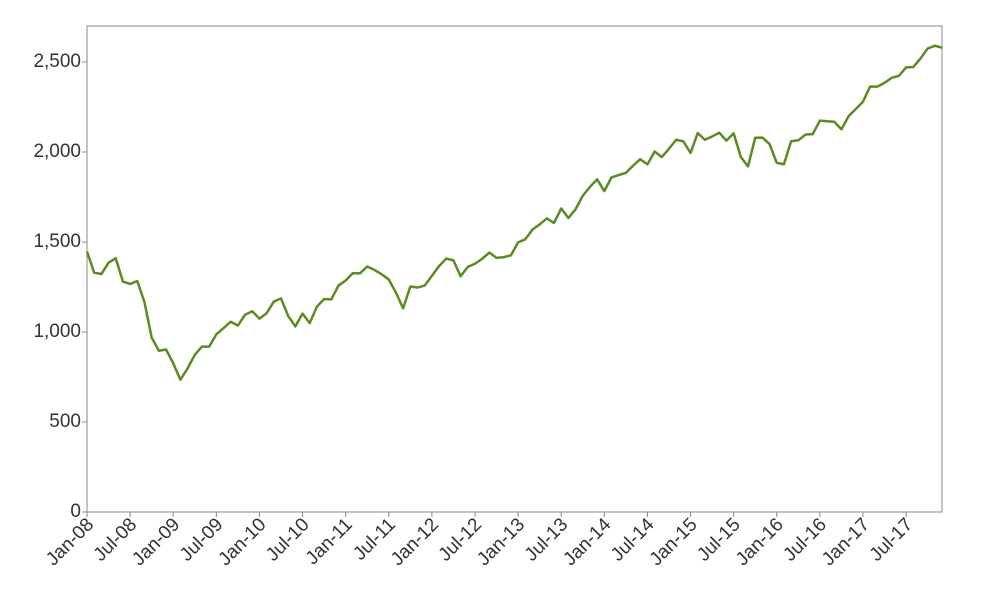 This screenshot has width=1000, height=600. I want to click on x-tick-label: Jul-17, so click(891, 539).